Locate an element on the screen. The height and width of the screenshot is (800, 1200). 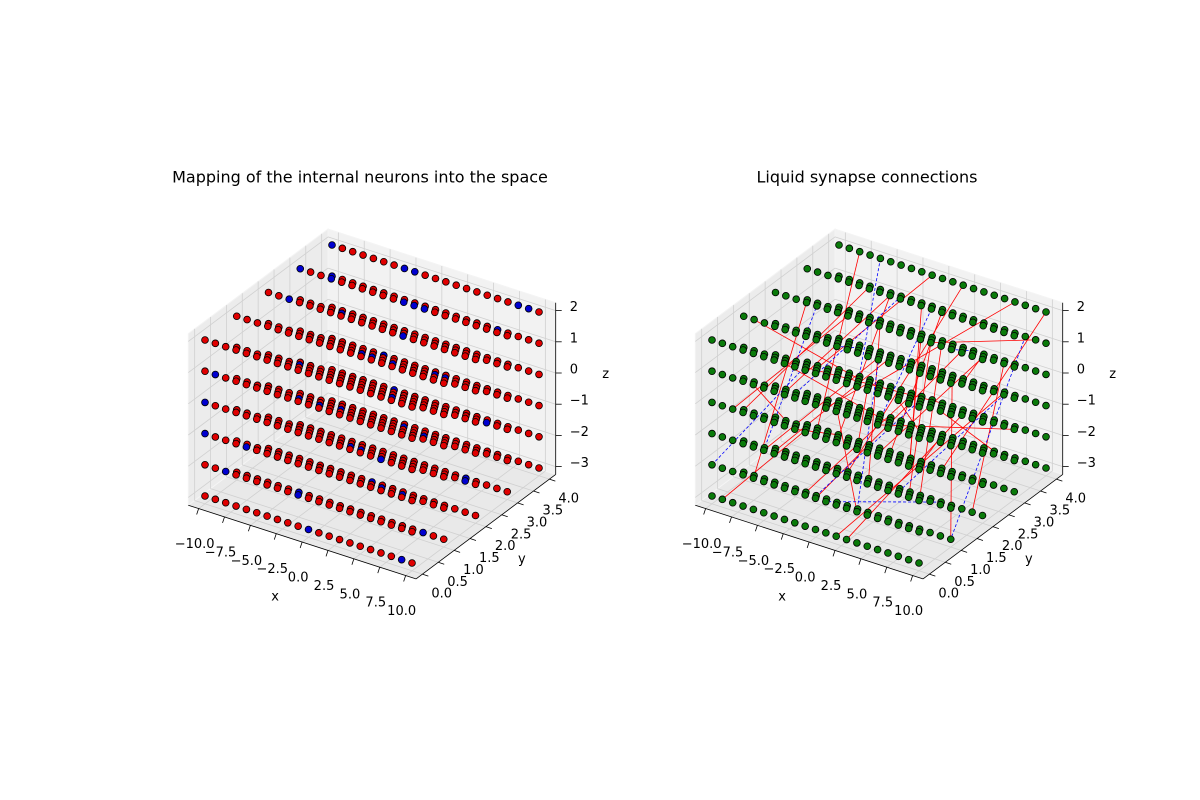
y-tick-label: 4.0 is located at coordinates (568, 499).